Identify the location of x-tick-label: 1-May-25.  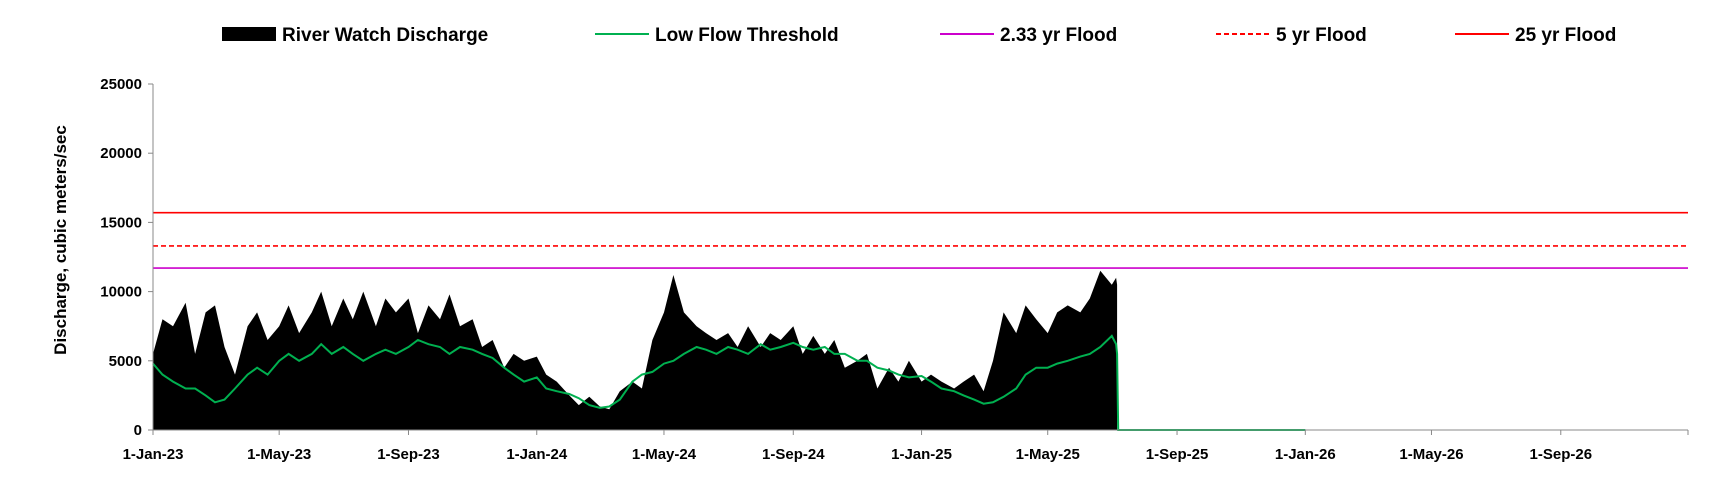
(1048, 454).